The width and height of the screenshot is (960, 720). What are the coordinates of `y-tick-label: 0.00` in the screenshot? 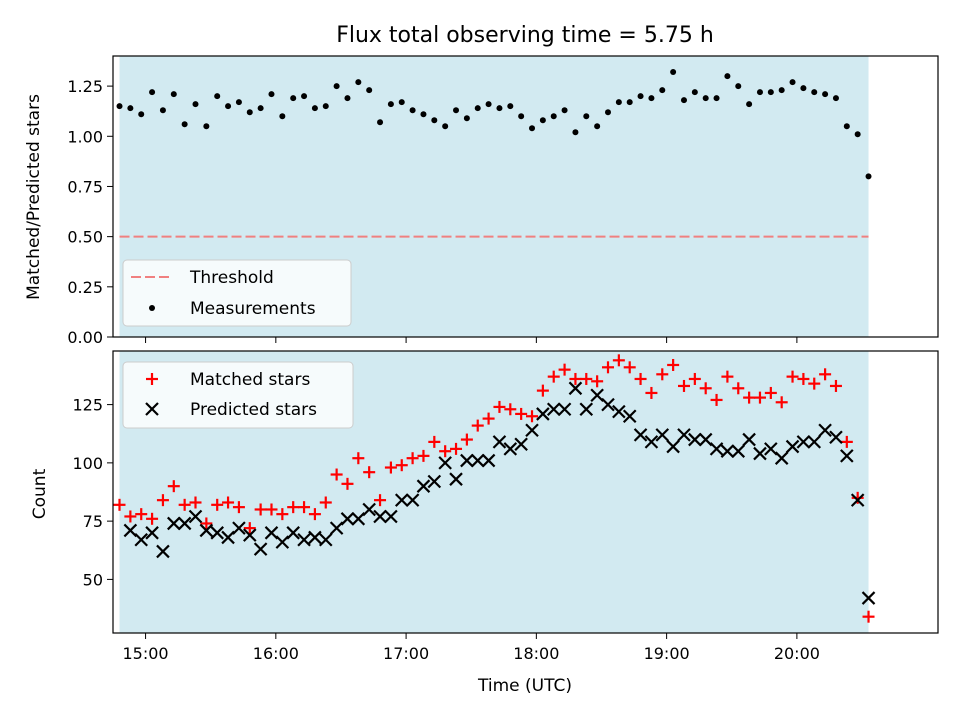 It's located at (85, 337).